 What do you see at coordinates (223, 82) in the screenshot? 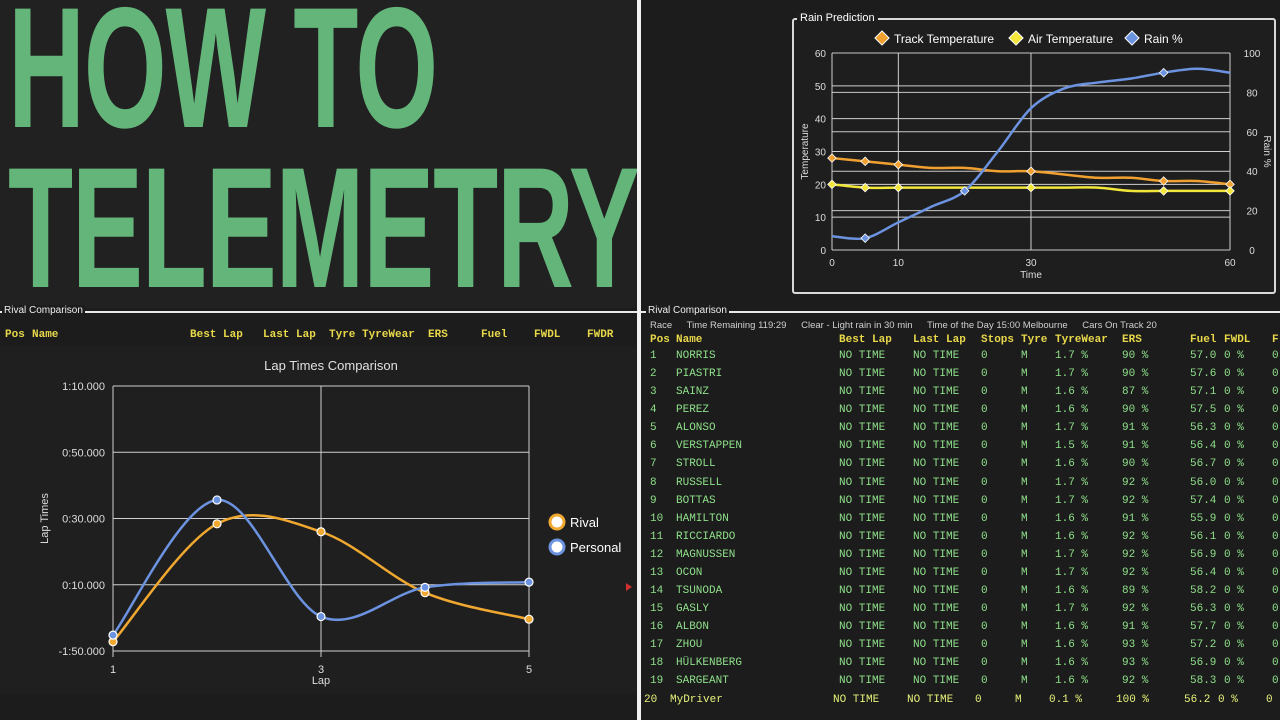
I see `title-line-1: HOW TO` at bounding box center [223, 82].